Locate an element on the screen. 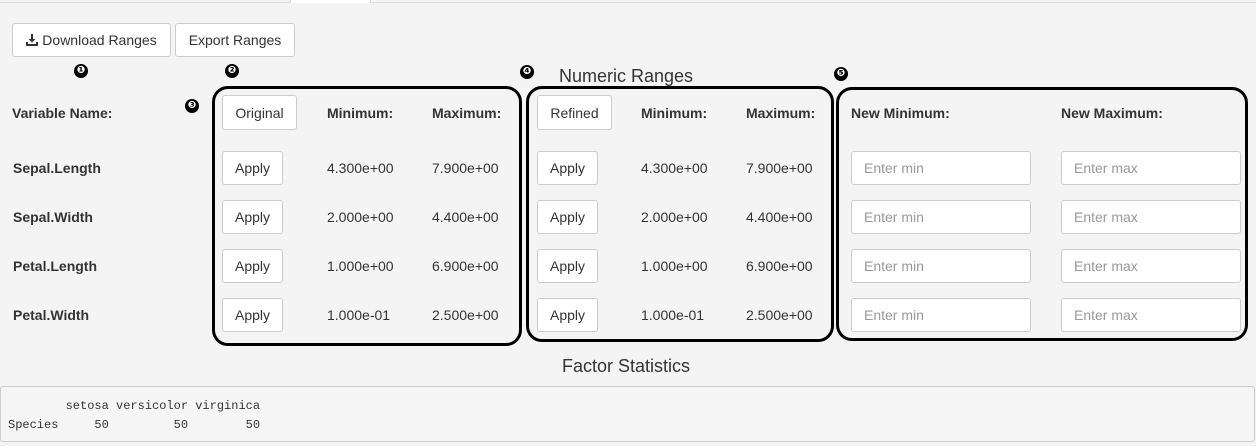  original-ranges-highlight-box is located at coordinates (367, 216).